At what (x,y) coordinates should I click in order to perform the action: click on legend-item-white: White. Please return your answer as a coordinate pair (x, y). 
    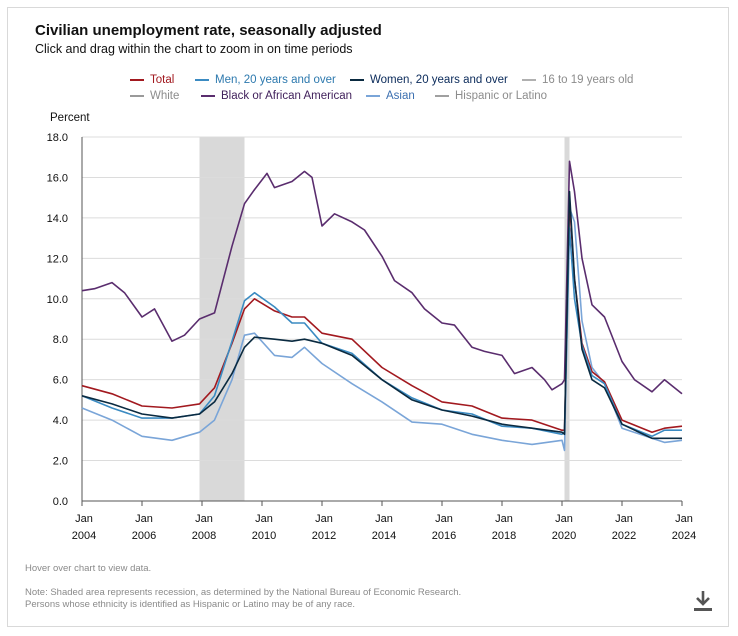
    Looking at the image, I should click on (154, 96).